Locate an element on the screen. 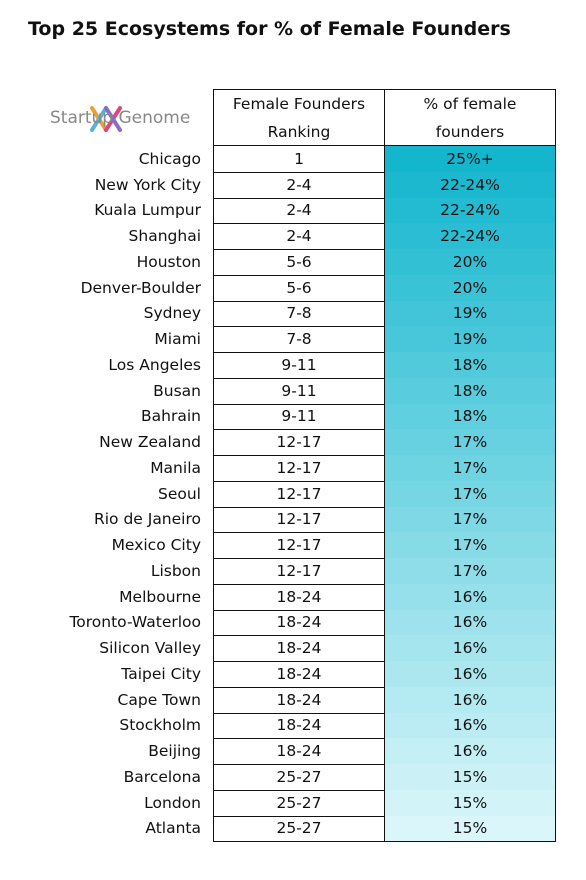  logo-text: Startup Genome is located at coordinates (120, 118).